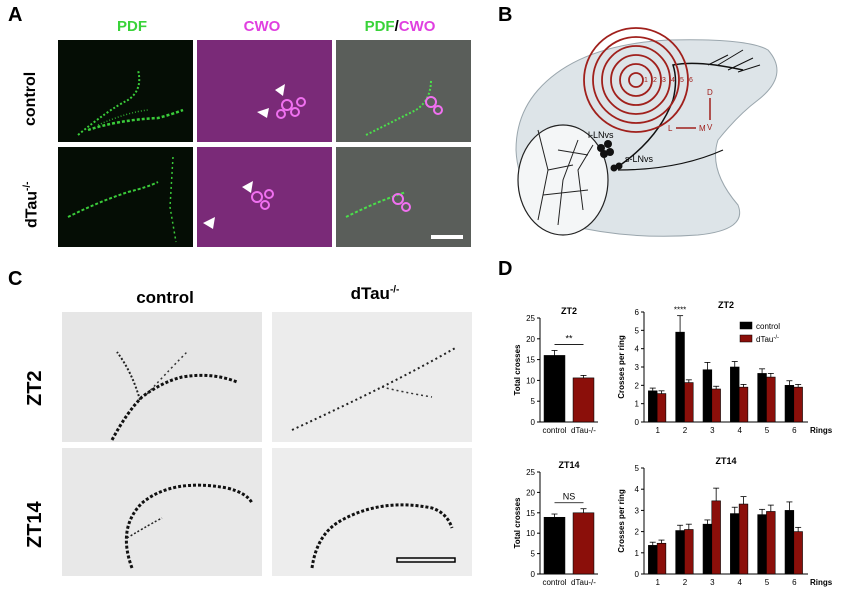 The height and width of the screenshot is (594, 844). What do you see at coordinates (533, 401) in the screenshot?
I see `y-tick-label-1: 5` at bounding box center [533, 401].